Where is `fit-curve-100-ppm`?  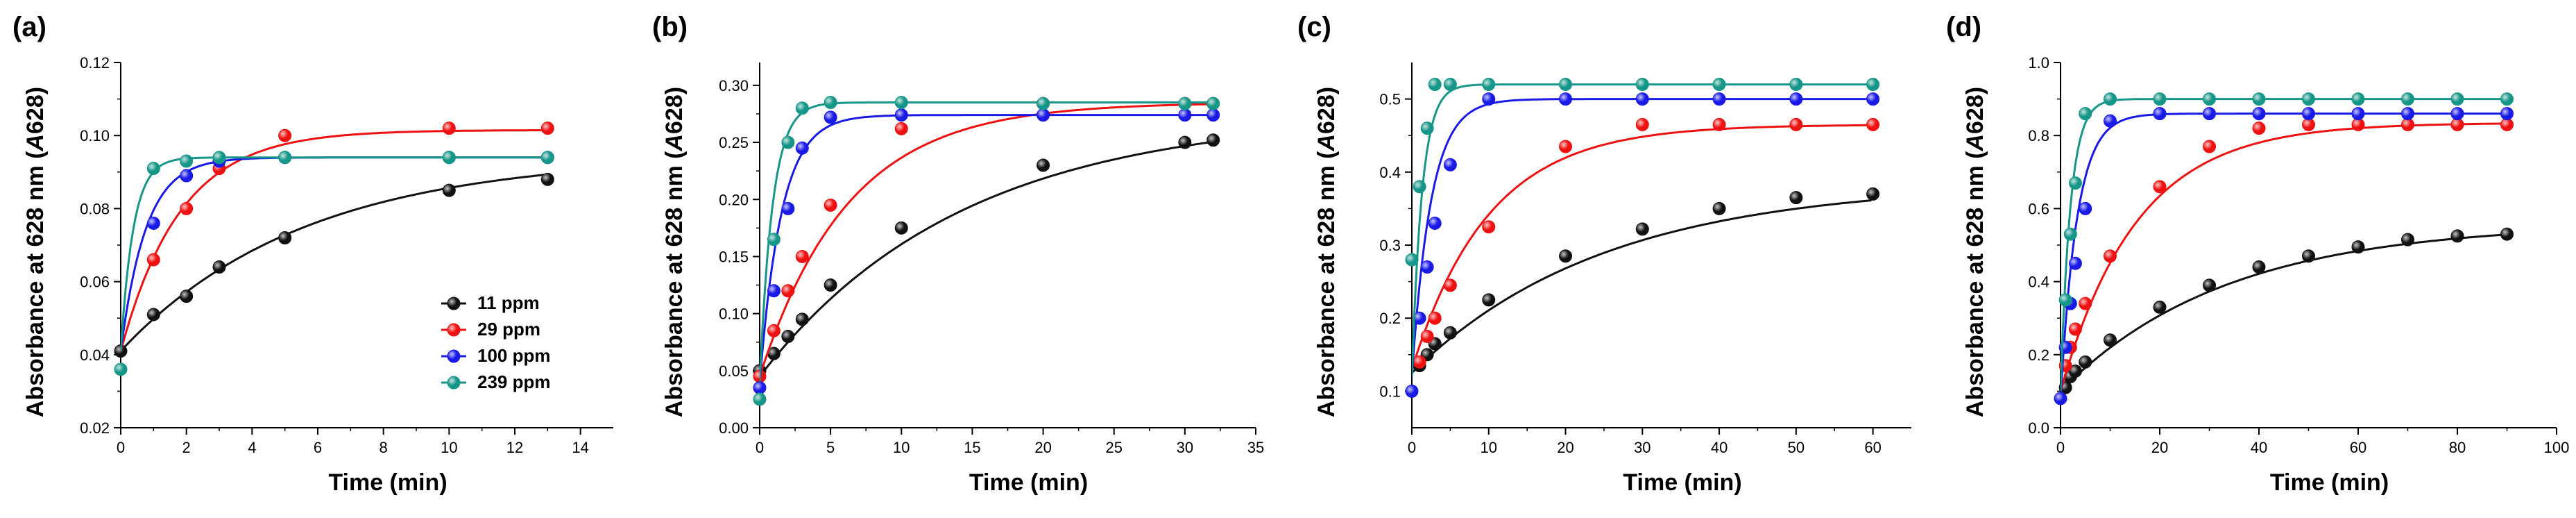 fit-curve-100-ppm is located at coordinates (1642, 237).